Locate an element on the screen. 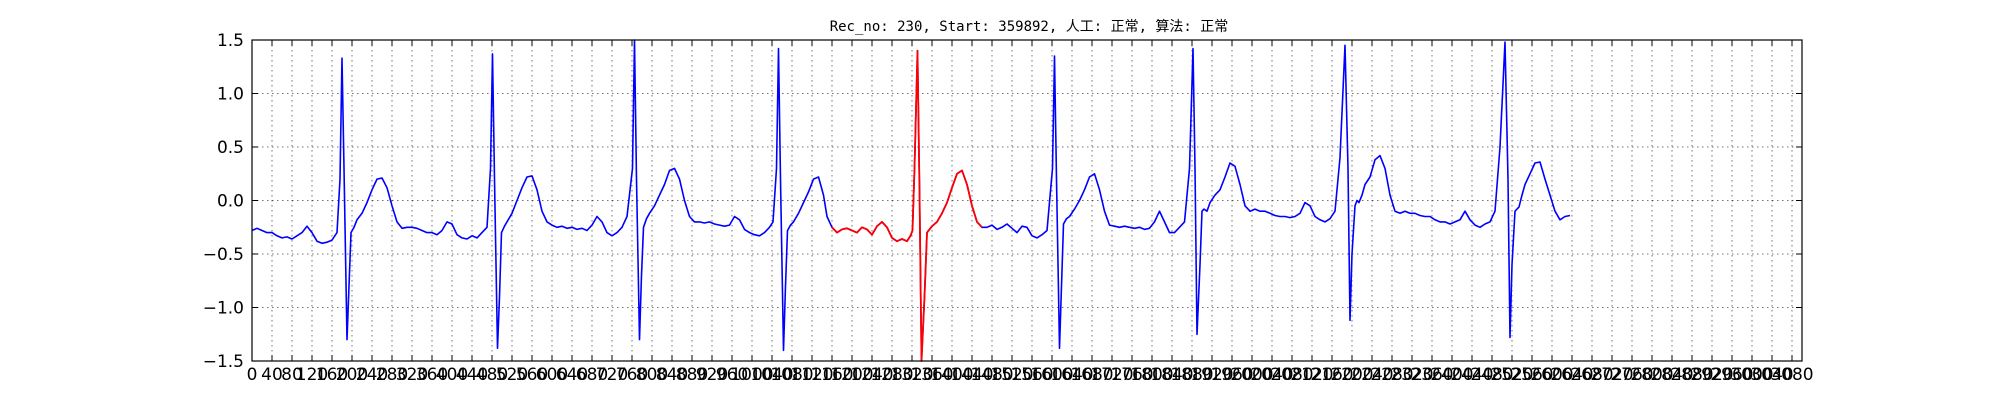  x-tick-label: 3000 is located at coordinates (1751, 375).